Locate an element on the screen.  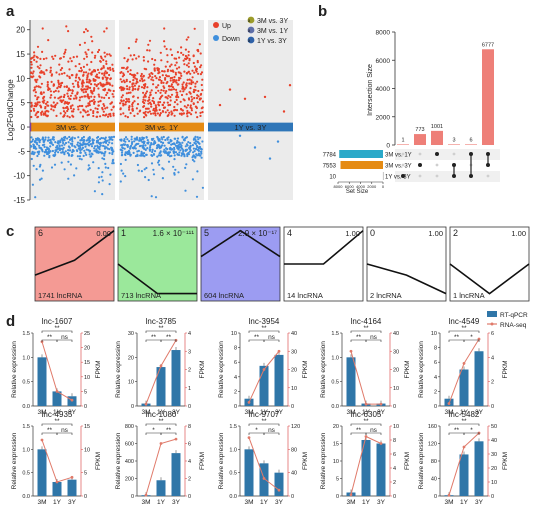
d-left-tick-label: 80 is located at coordinates (434, 462).